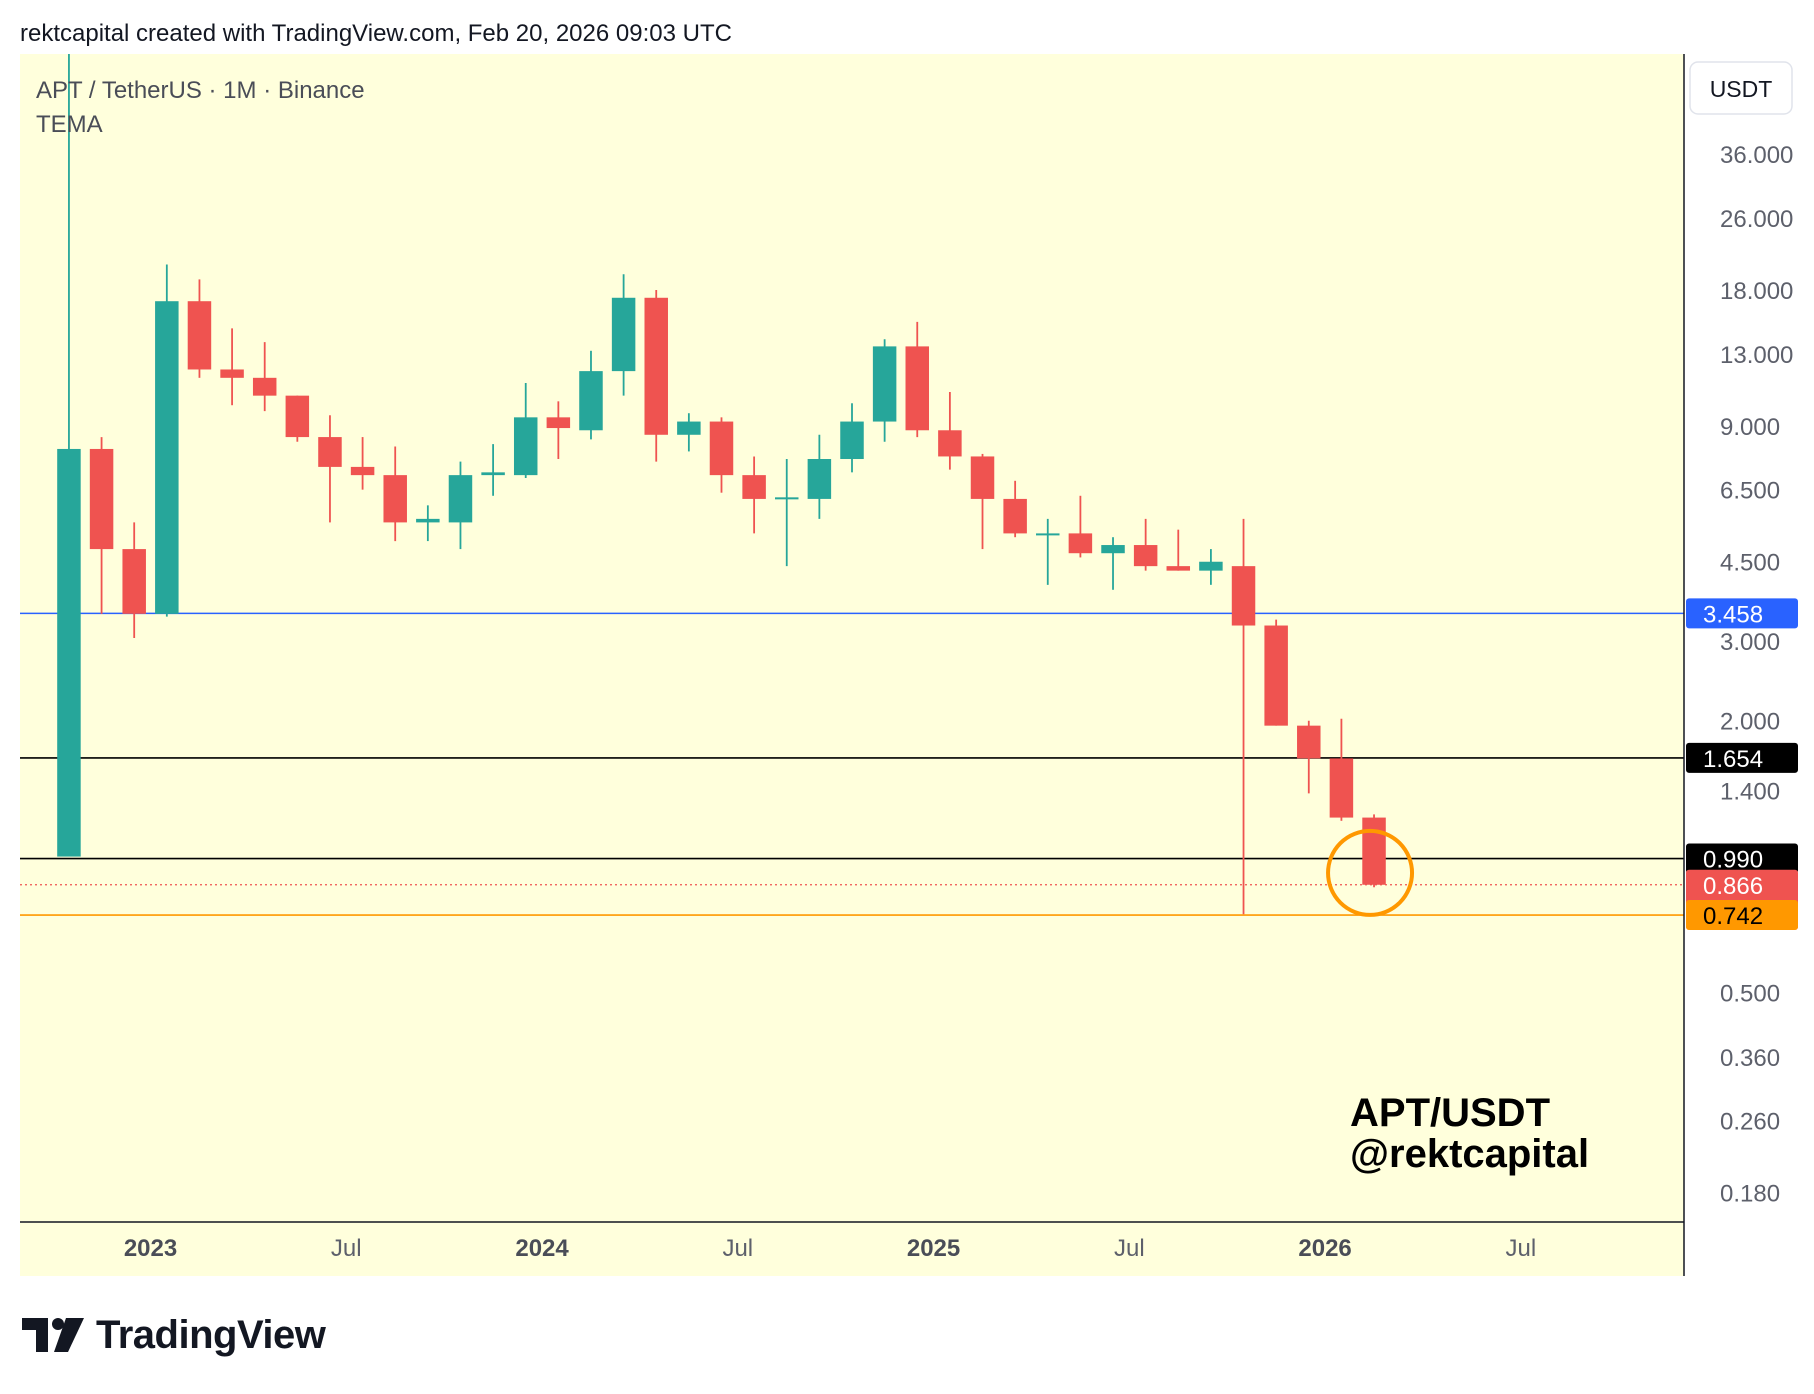 The width and height of the screenshot is (1814, 1394). I want to click on time-tick-label: 2023, so click(150, 1248).